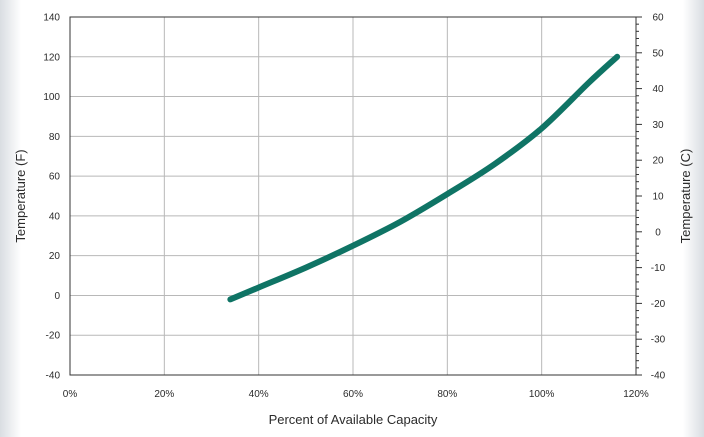 The width and height of the screenshot is (704, 437). What do you see at coordinates (636, 394) in the screenshot?
I see `x-tick-label: 120%` at bounding box center [636, 394].